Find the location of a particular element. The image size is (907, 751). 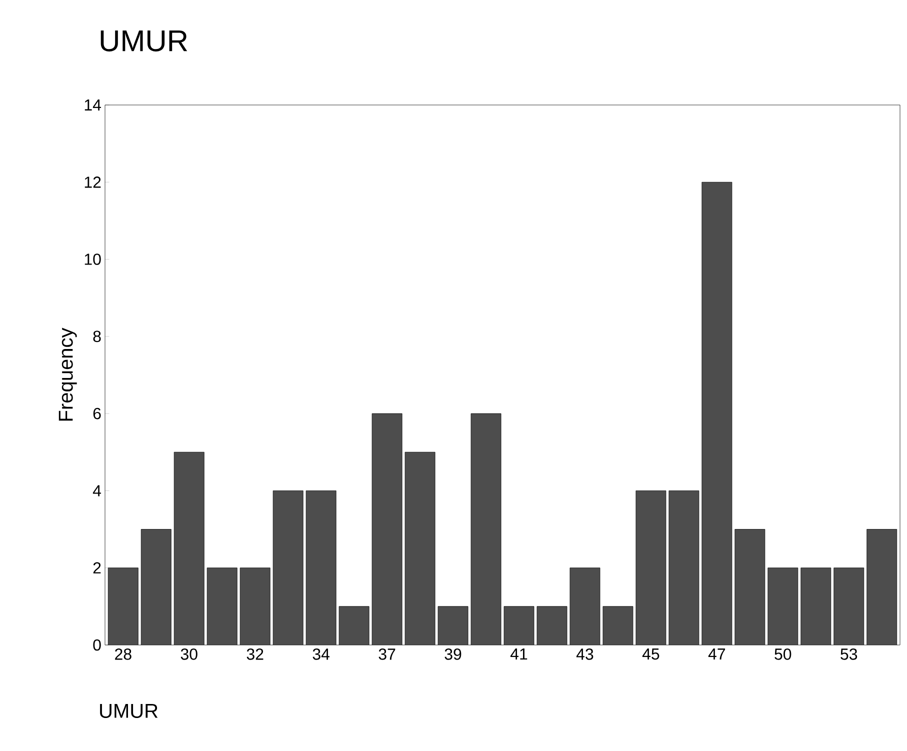

x-tick-label: 50 is located at coordinates (783, 654).